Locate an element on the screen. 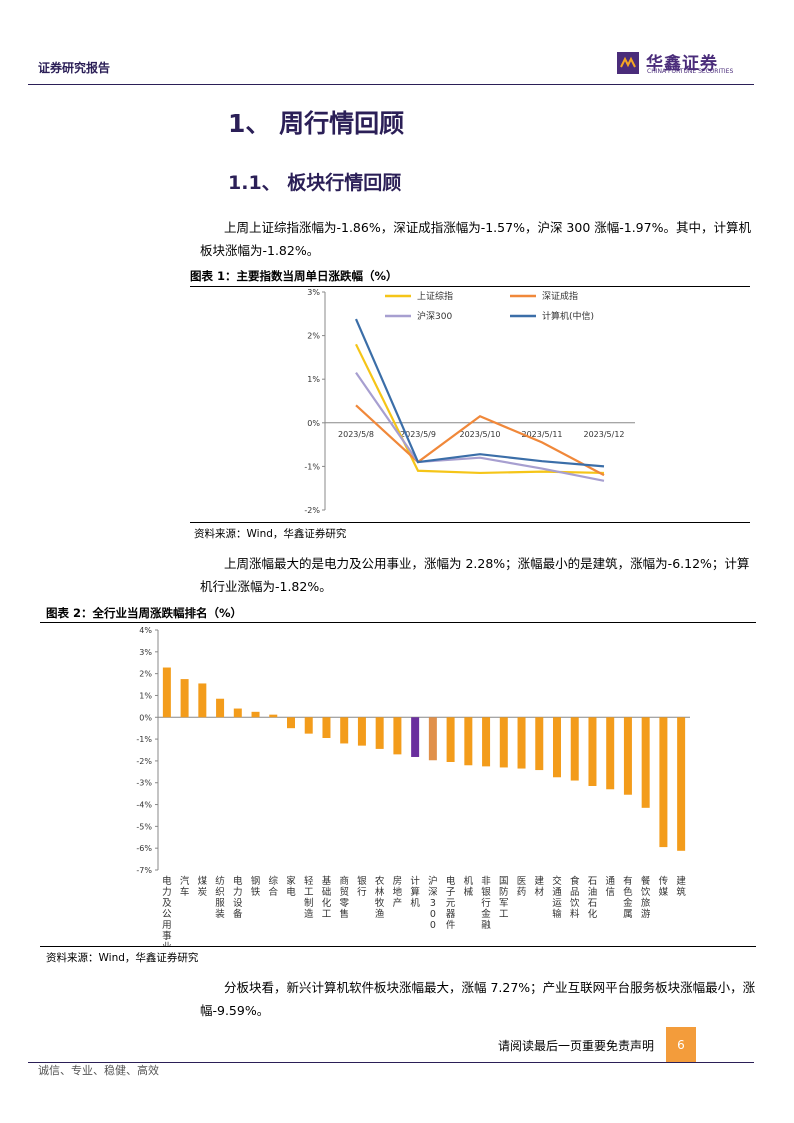 This screenshot has width=794, height=1123. y-tick-label: 1% is located at coordinates (313, 379).